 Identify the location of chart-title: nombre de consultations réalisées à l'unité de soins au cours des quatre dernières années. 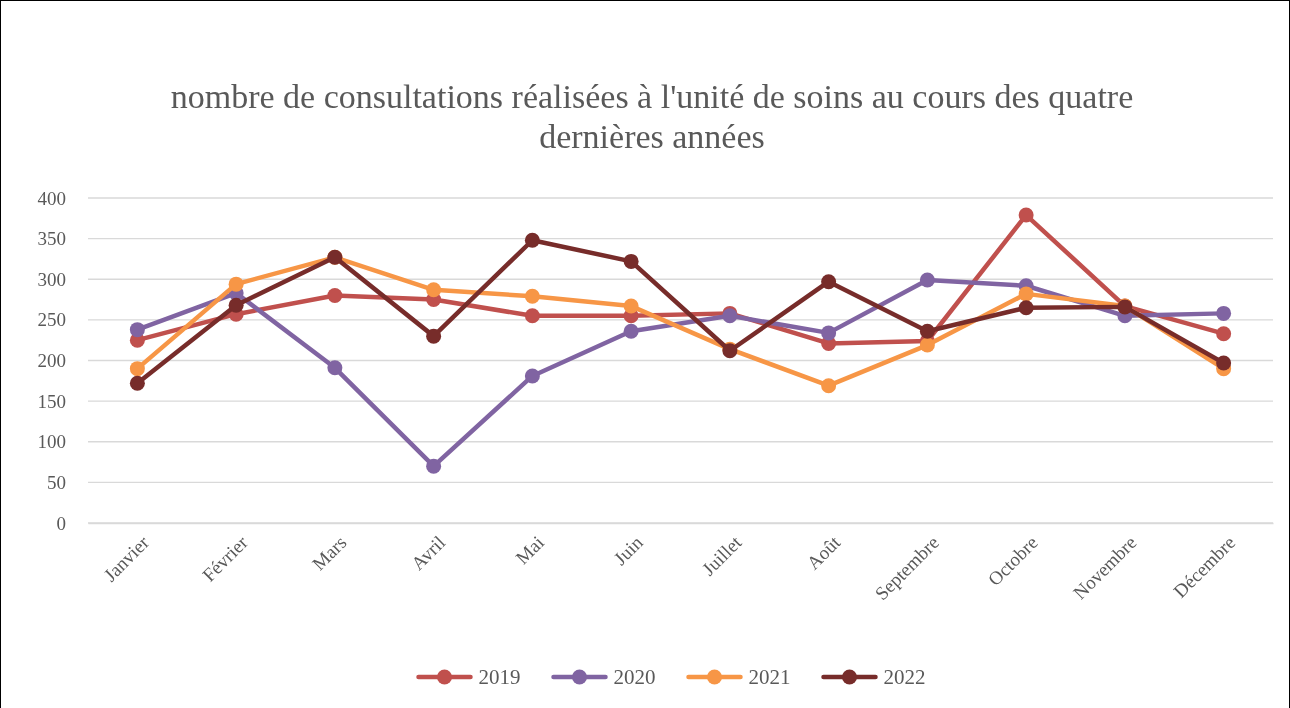
(652, 116).